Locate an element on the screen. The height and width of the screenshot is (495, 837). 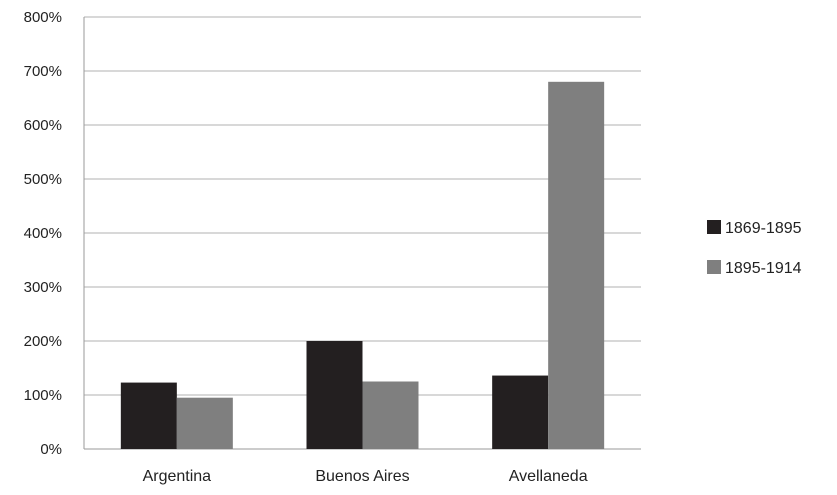
y-tick-label: 0% is located at coordinates (51, 449).